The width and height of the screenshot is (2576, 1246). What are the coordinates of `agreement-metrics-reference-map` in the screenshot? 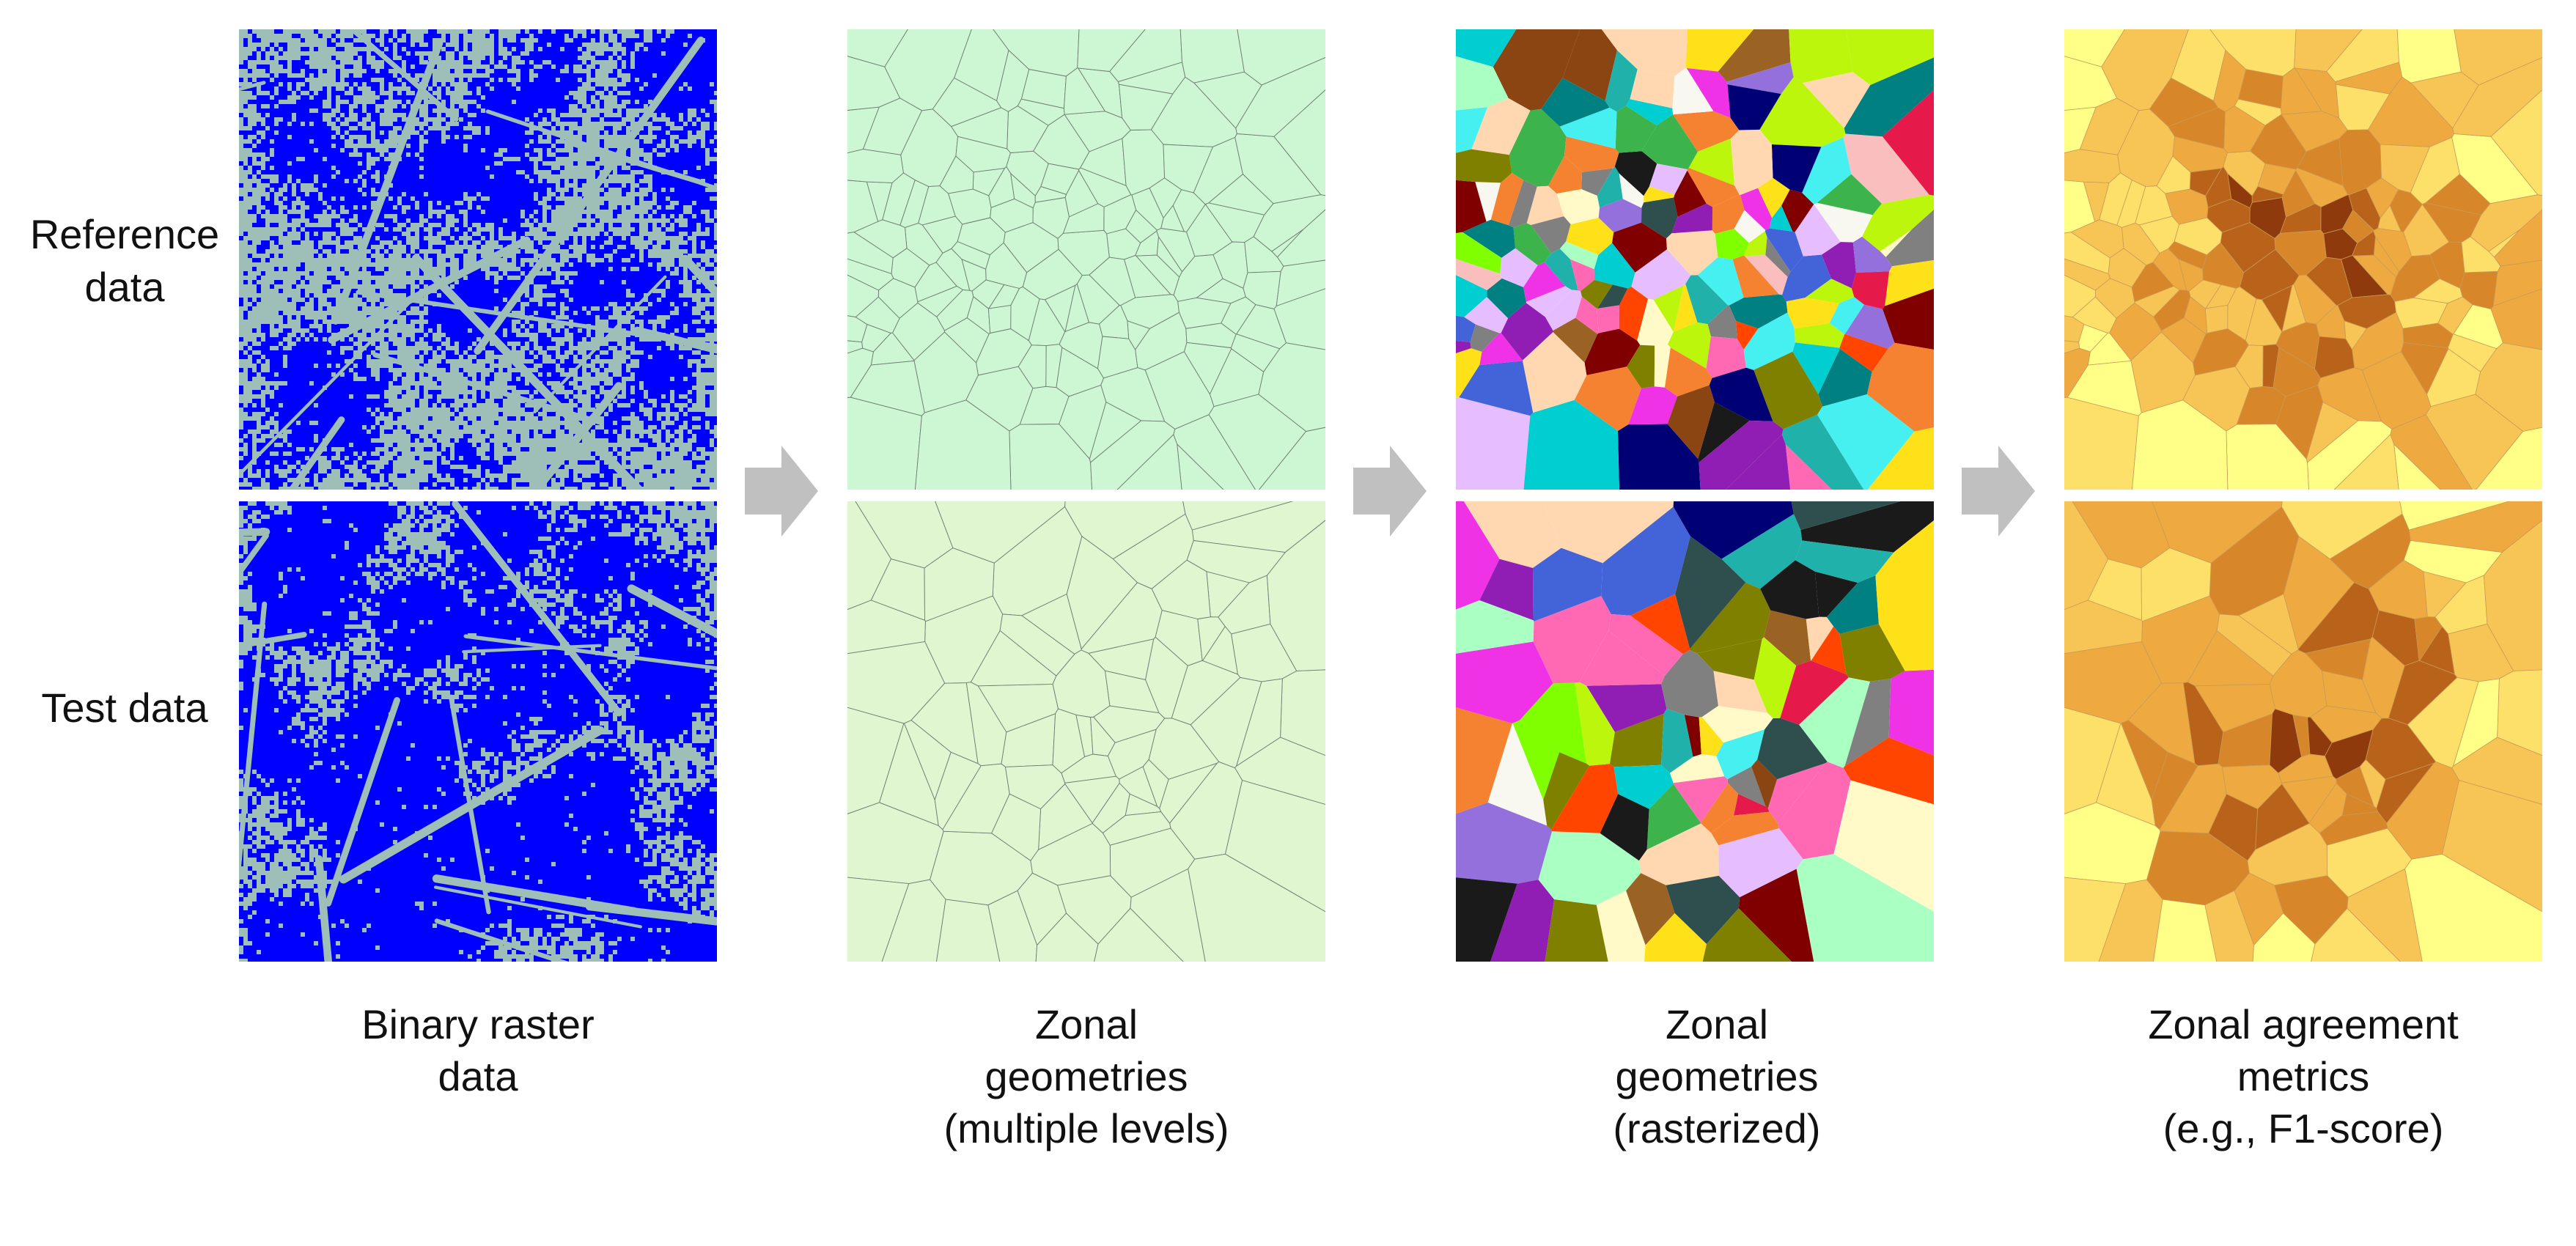 It's located at (2303, 259).